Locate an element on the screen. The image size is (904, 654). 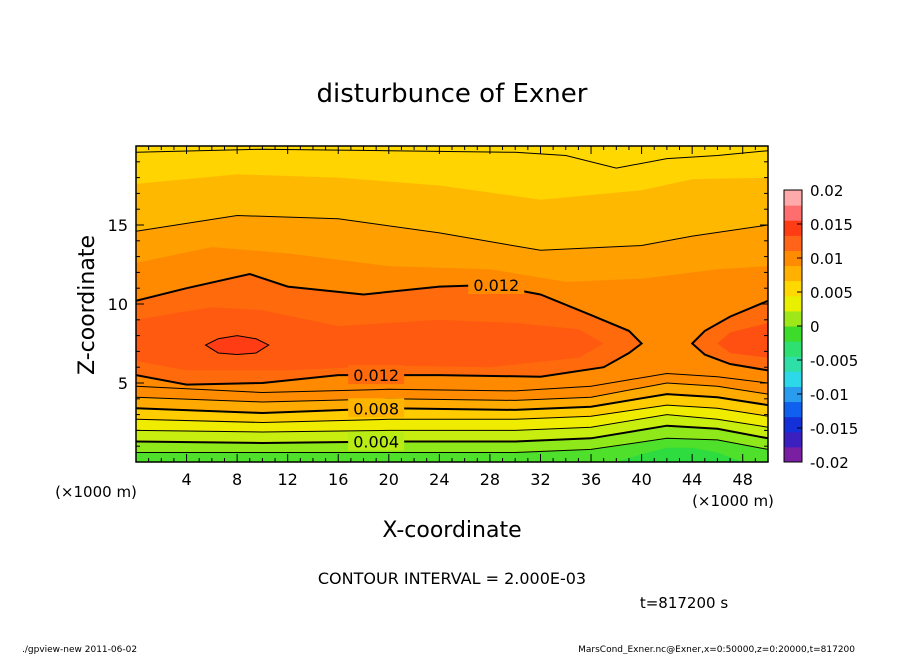
contour-labels: 0.012 0.012 0.008 0.004 is located at coordinates (436, 363).